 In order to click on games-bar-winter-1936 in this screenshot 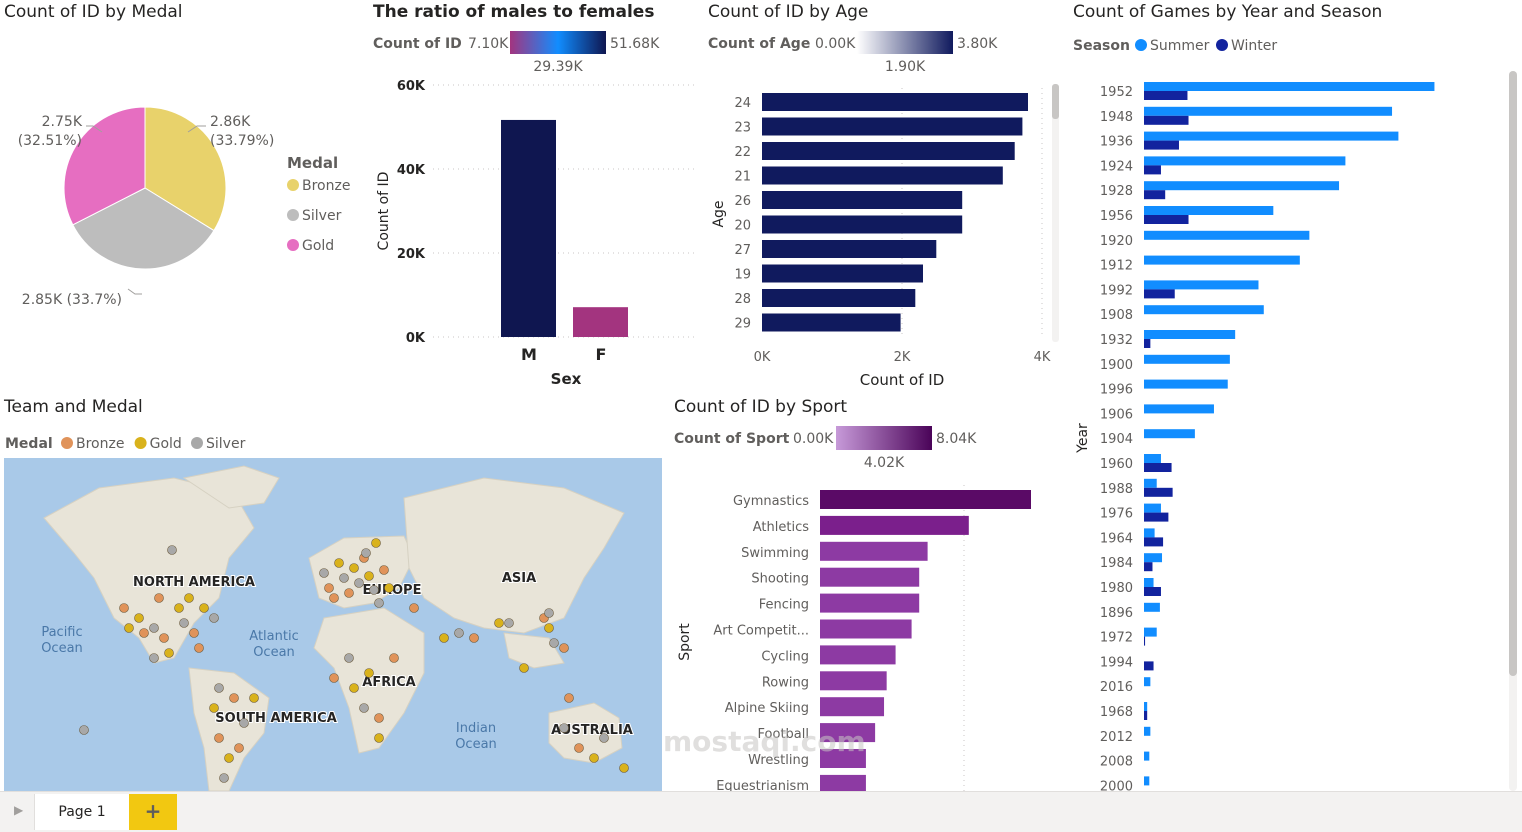, I will do `click(1161, 145)`.